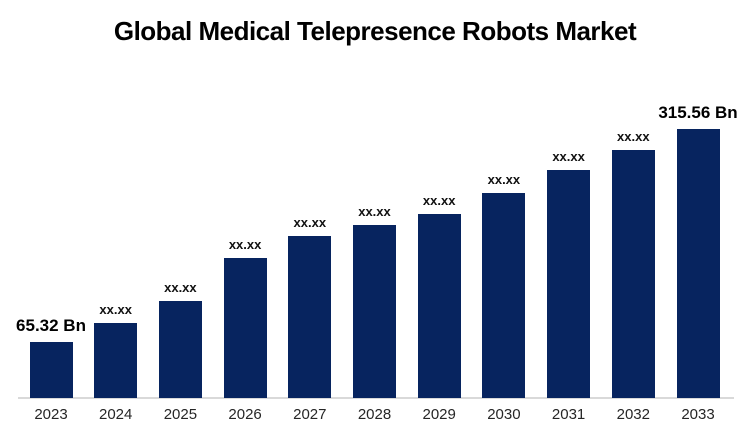  What do you see at coordinates (698, 112) in the screenshot?
I see `bar-value-label: 315.56 Bn` at bounding box center [698, 112].